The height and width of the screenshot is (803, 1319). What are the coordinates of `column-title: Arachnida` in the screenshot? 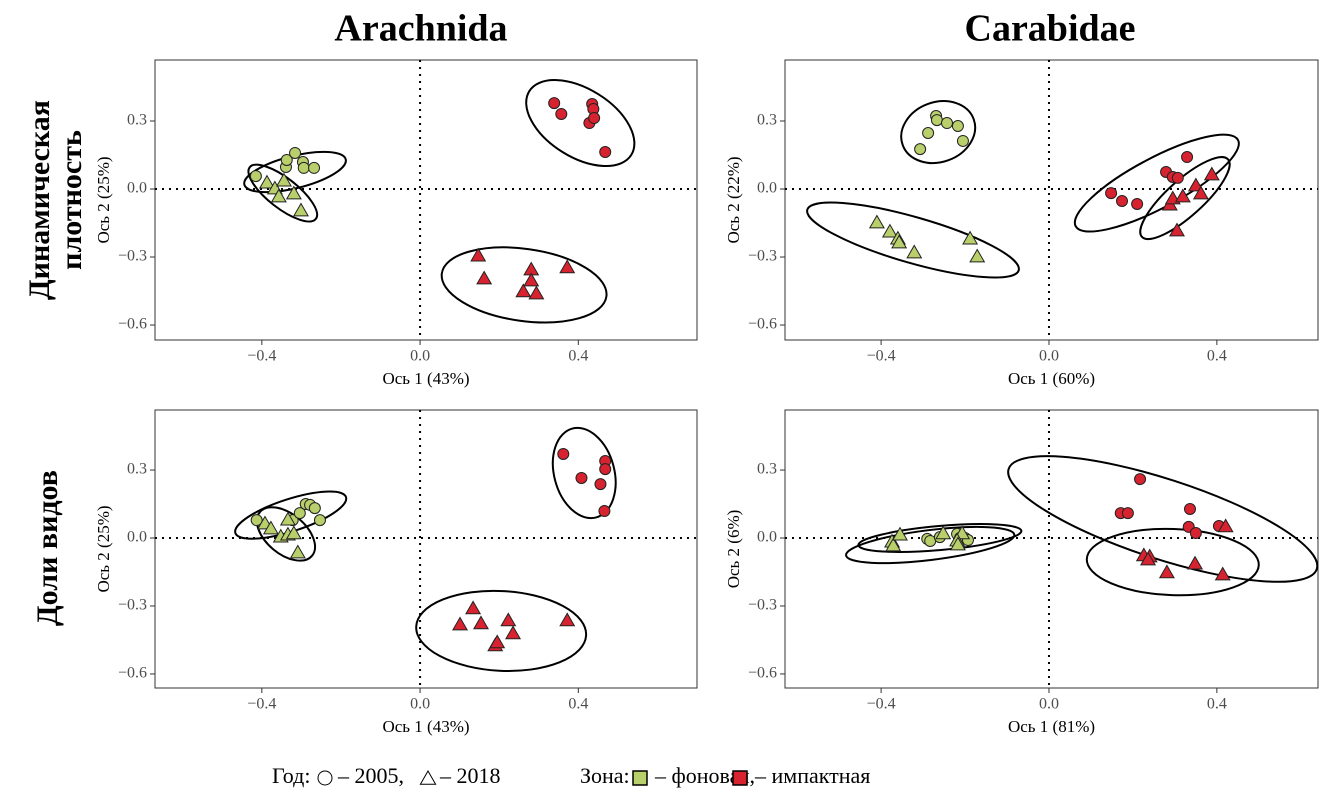 It's located at (420, 29).